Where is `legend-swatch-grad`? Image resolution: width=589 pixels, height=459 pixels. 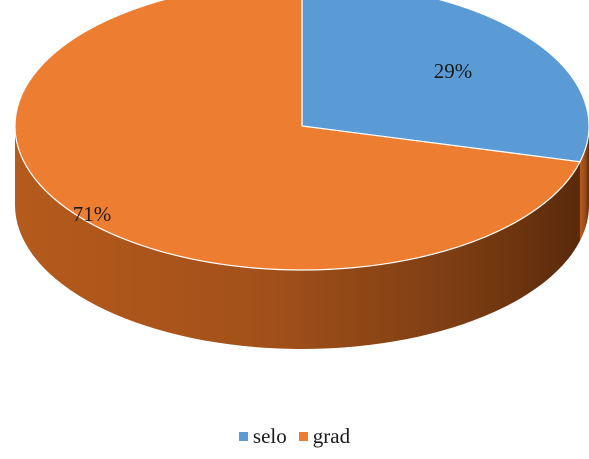
legend-swatch-grad is located at coordinates (303, 436).